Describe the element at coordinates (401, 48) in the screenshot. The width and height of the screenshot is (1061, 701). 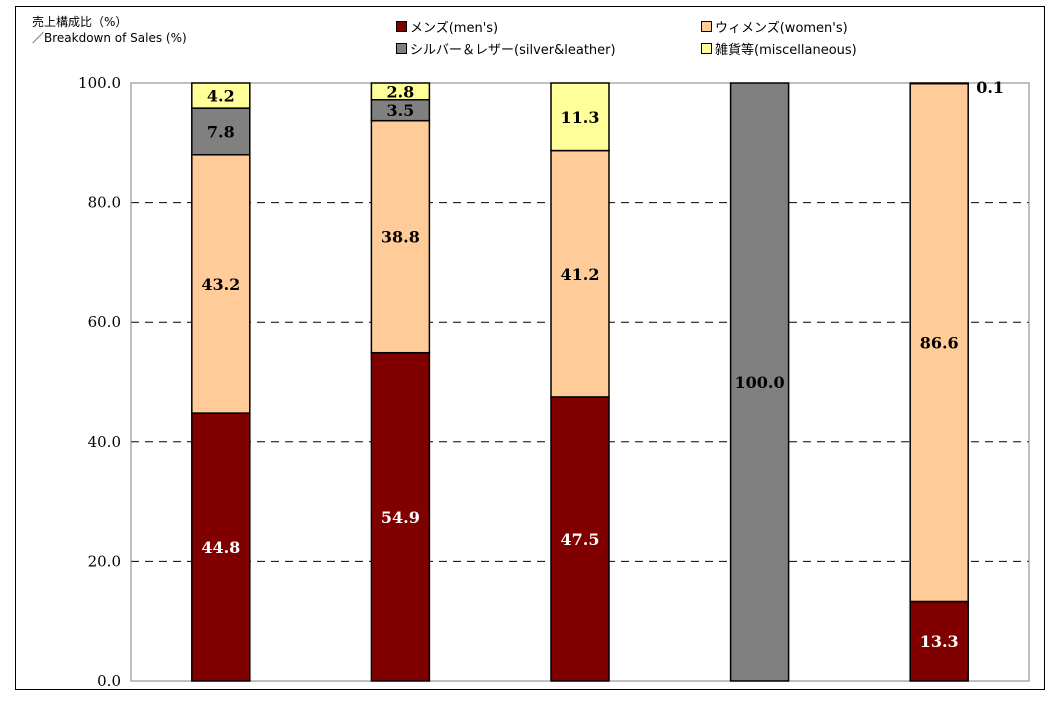
I see `legend-swatch-silver-leather` at that location.